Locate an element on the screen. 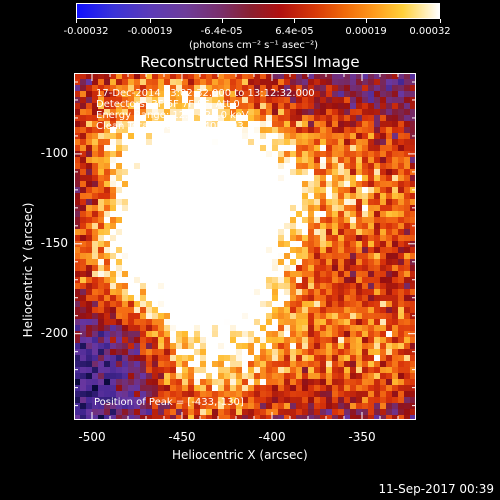 The image size is (500, 500). info-time-range: 17-Dec-2014 13:02:32.000 to 13:12:32.000 is located at coordinates (205, 93).